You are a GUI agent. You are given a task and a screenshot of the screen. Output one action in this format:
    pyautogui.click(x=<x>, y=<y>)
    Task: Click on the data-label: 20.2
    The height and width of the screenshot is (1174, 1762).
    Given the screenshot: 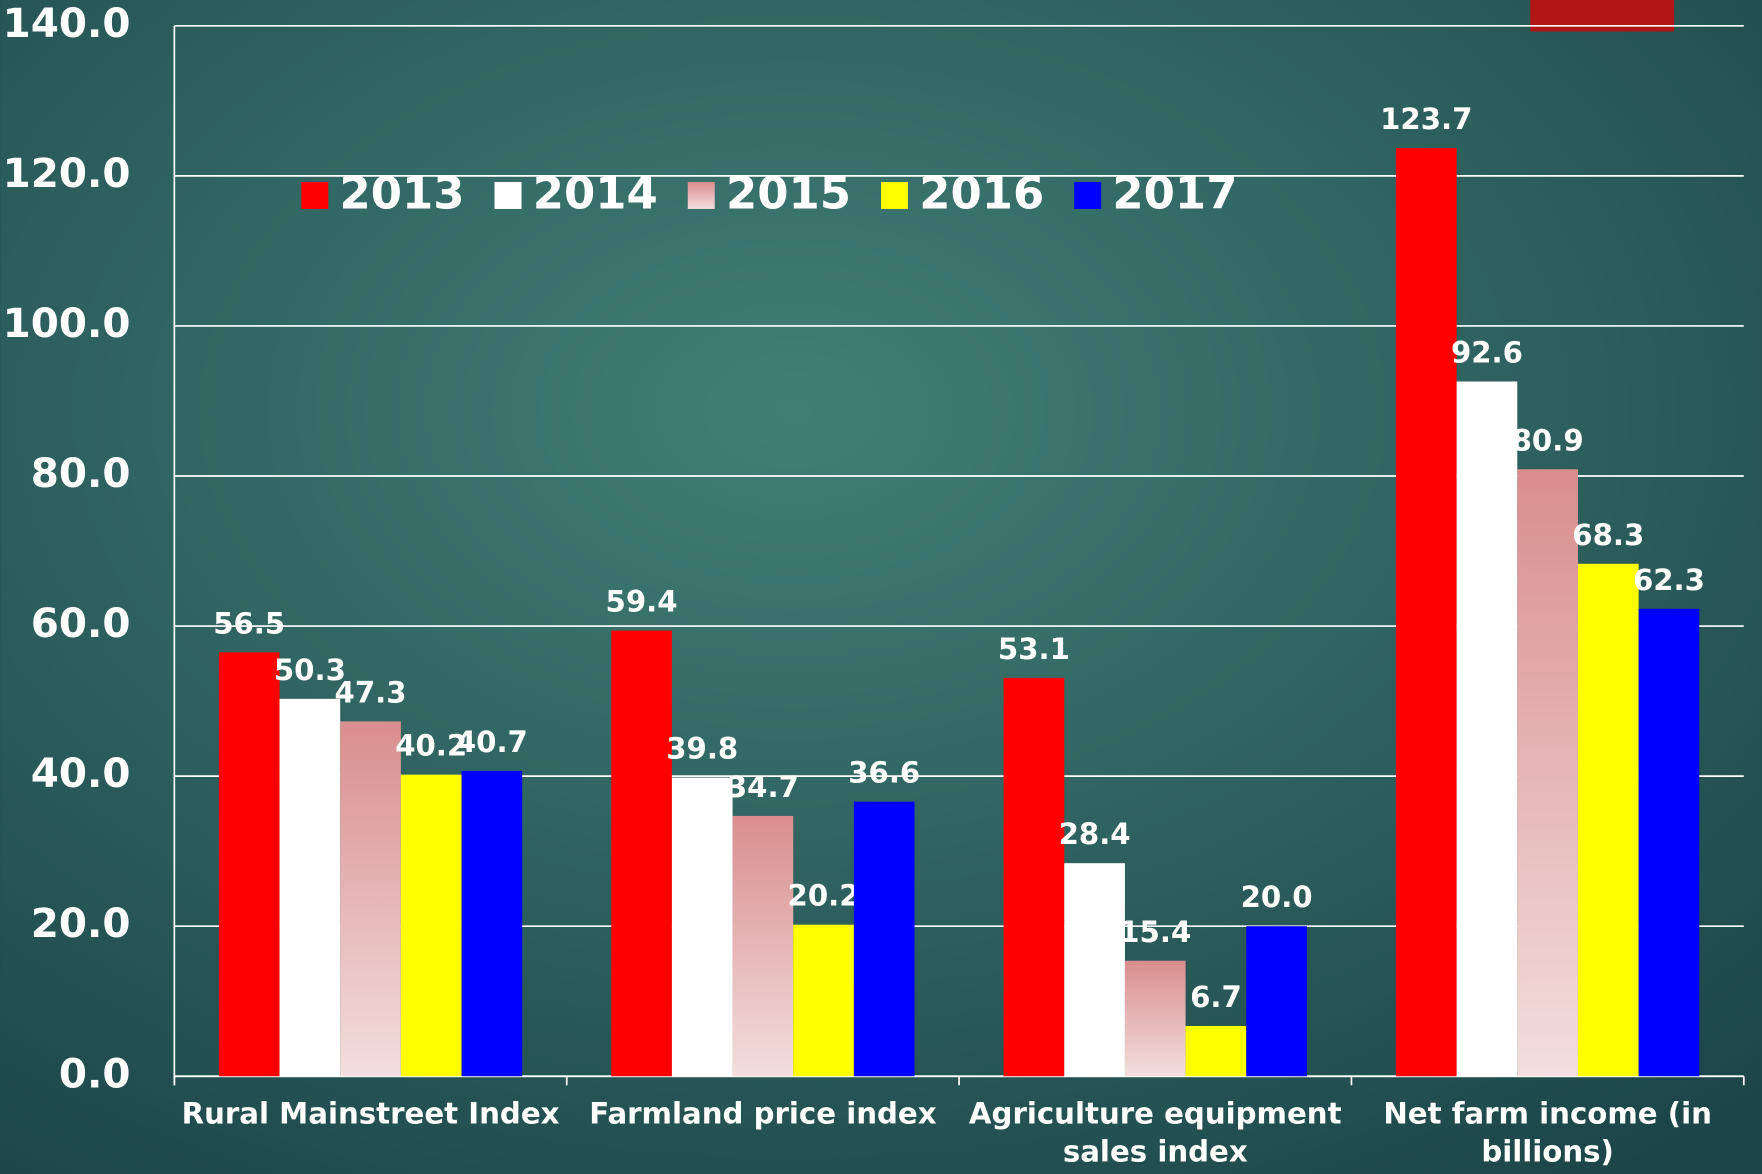 What is the action you would take?
    pyautogui.click(x=824, y=896)
    